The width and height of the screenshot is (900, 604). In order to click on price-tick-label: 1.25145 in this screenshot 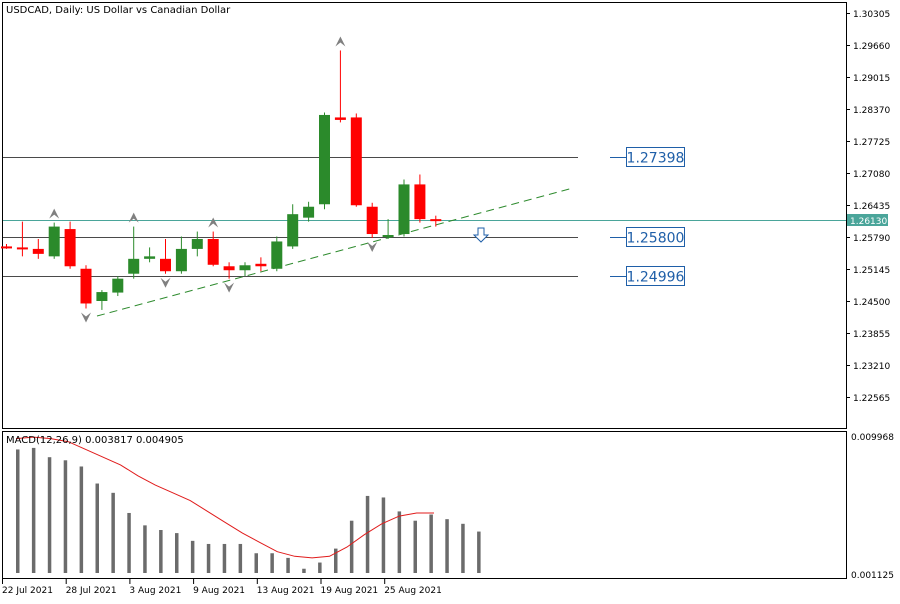, I will do `click(871, 271)`.